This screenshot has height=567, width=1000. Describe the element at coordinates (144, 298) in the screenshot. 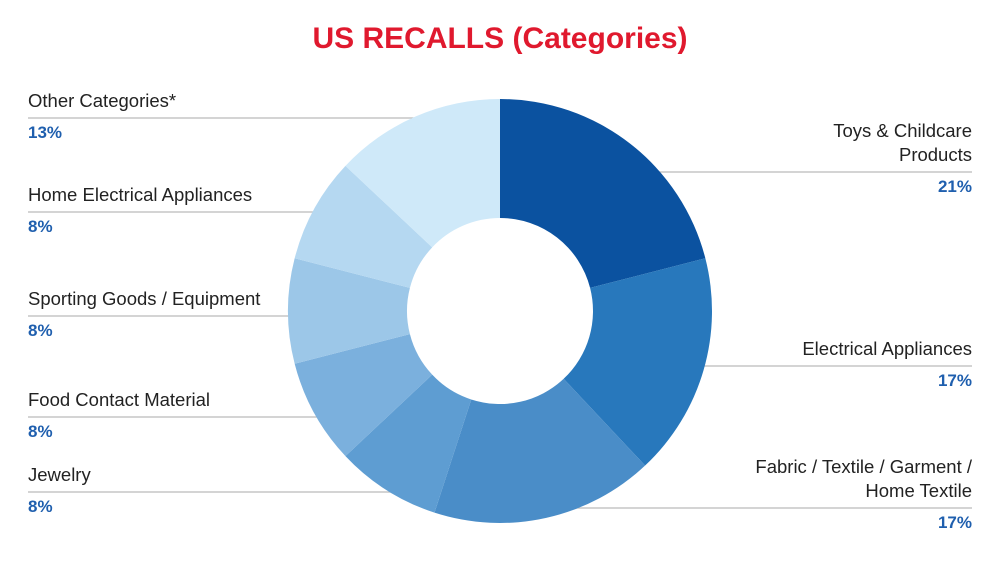

I see `category-label: Sporting Goods / Equipment` at that location.